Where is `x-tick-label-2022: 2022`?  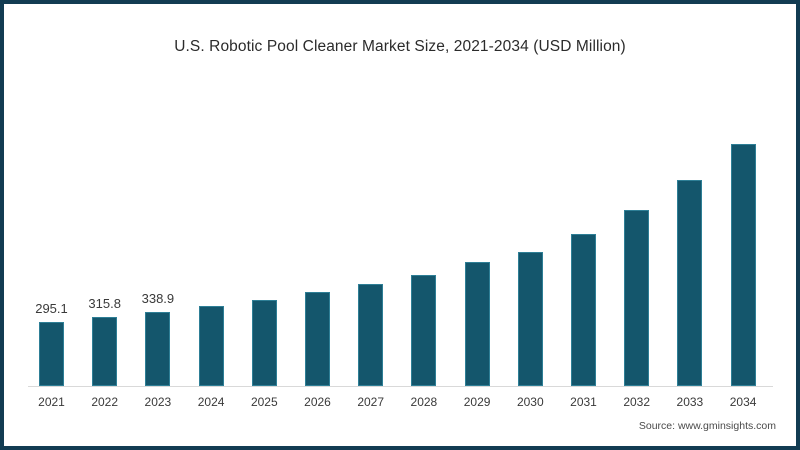 x-tick-label-2022: 2022 is located at coordinates (105, 402).